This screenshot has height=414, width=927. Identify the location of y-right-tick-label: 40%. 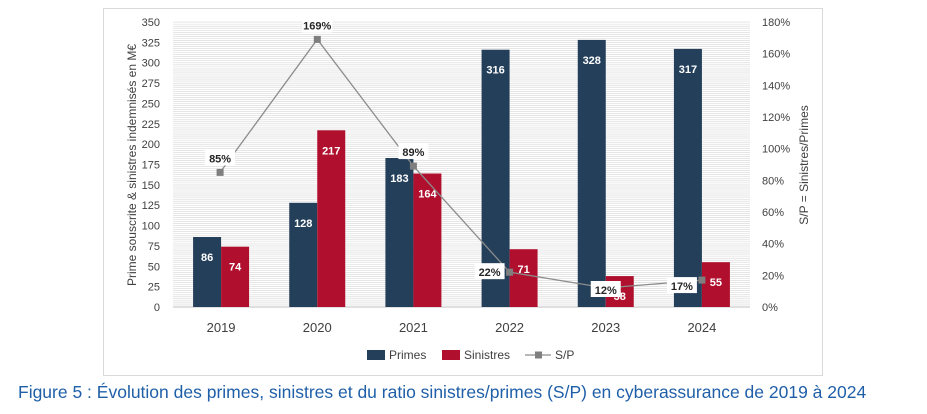
(773, 245).